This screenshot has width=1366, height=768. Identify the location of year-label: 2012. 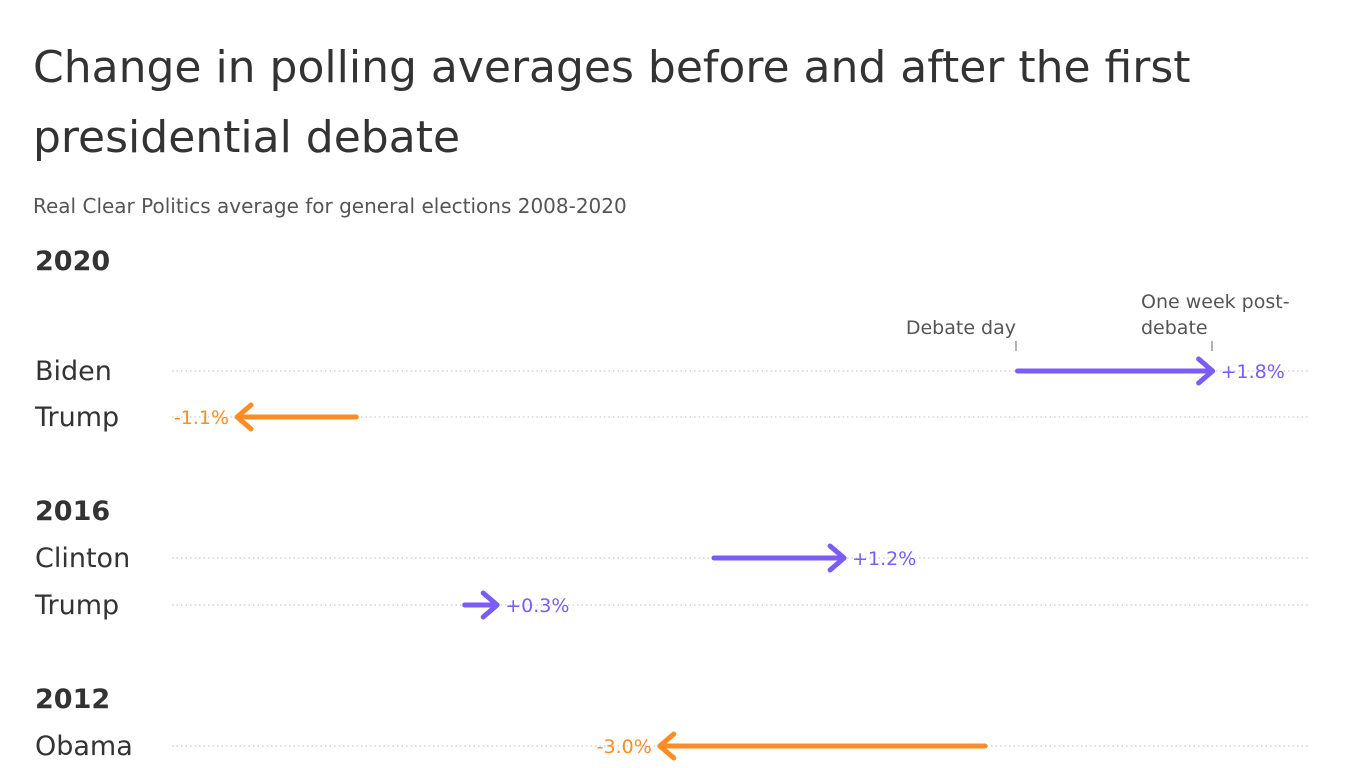
(72, 699).